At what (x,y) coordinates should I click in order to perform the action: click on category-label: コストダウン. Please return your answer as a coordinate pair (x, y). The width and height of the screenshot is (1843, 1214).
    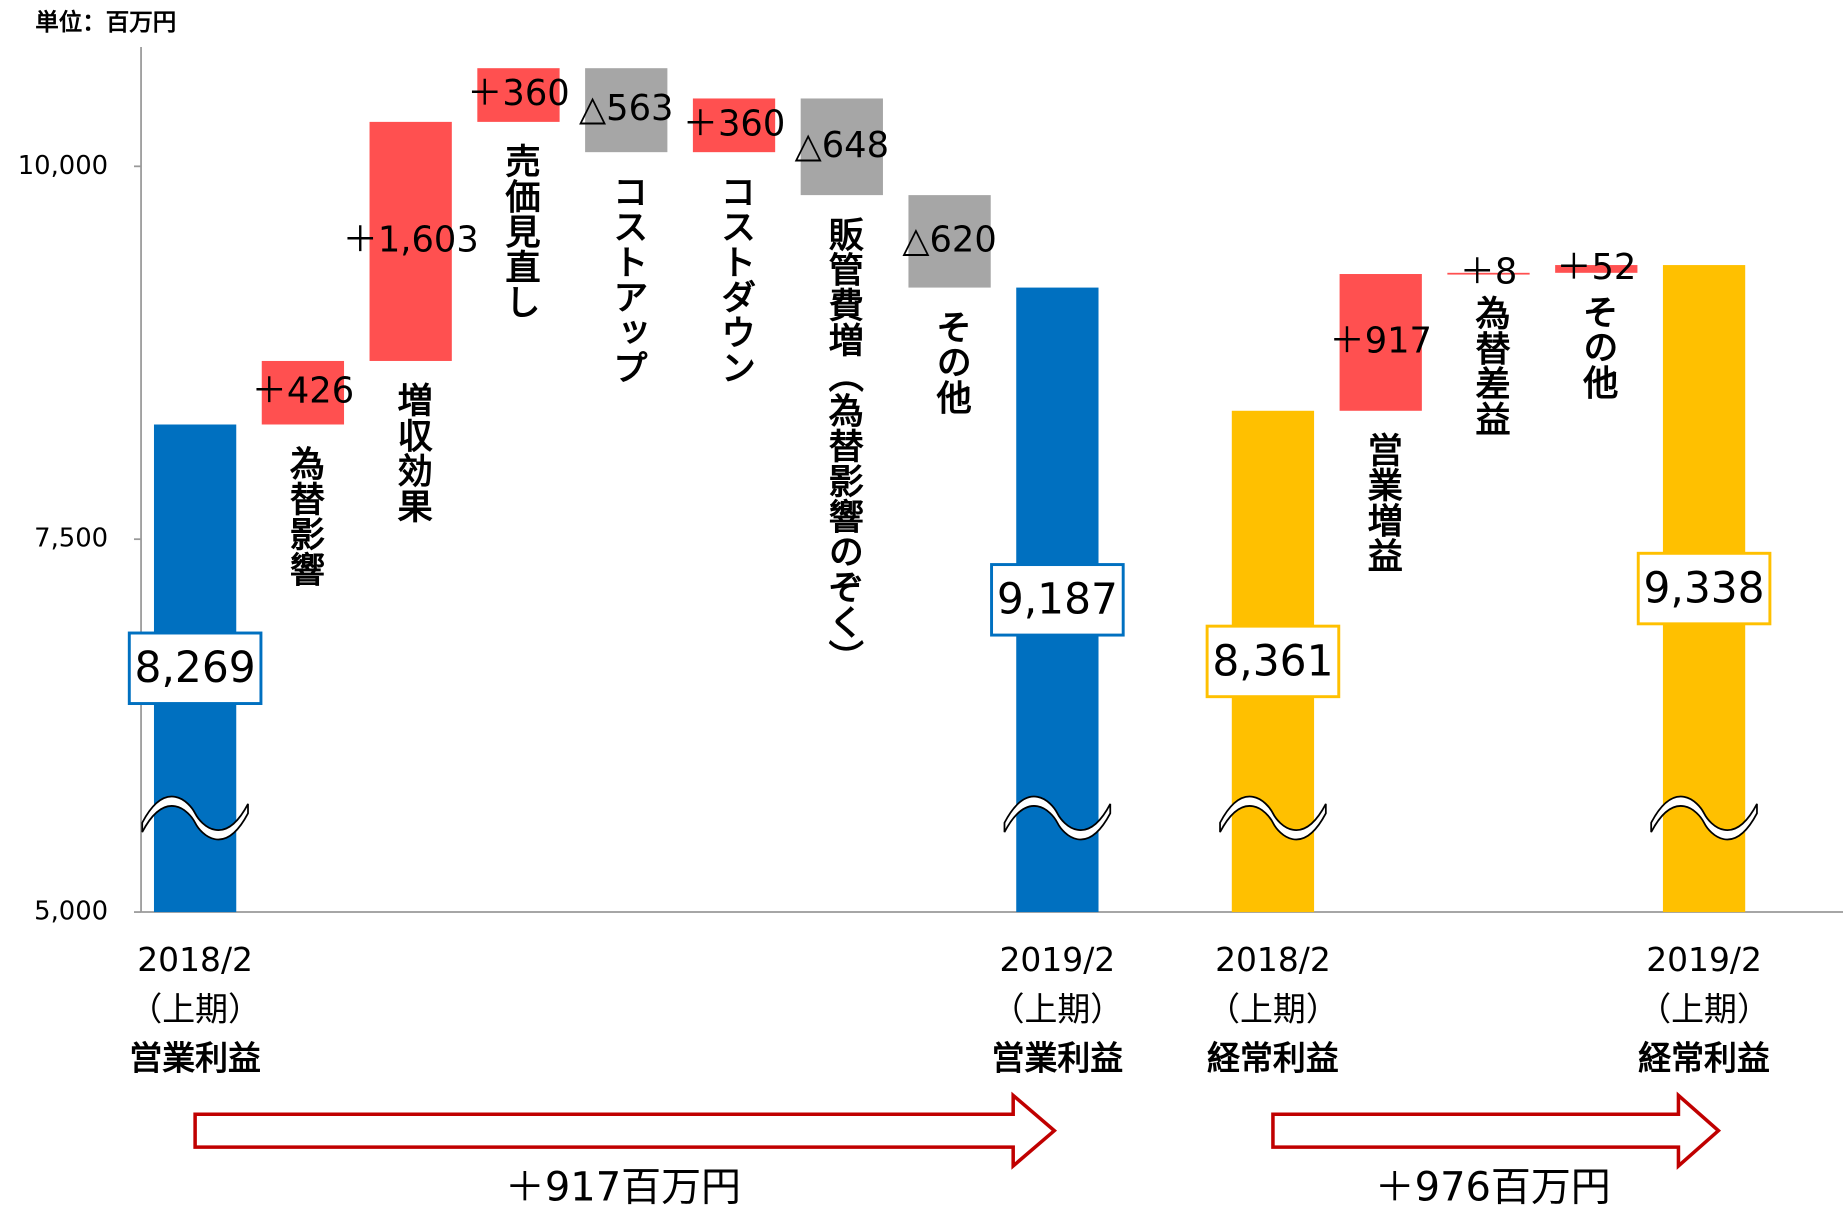
    Looking at the image, I should click on (735, 279).